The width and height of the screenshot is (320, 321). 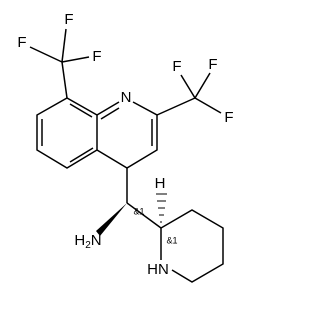 What do you see at coordinates (88, 245) in the screenshot?
I see `subscript: 2` at bounding box center [88, 245].